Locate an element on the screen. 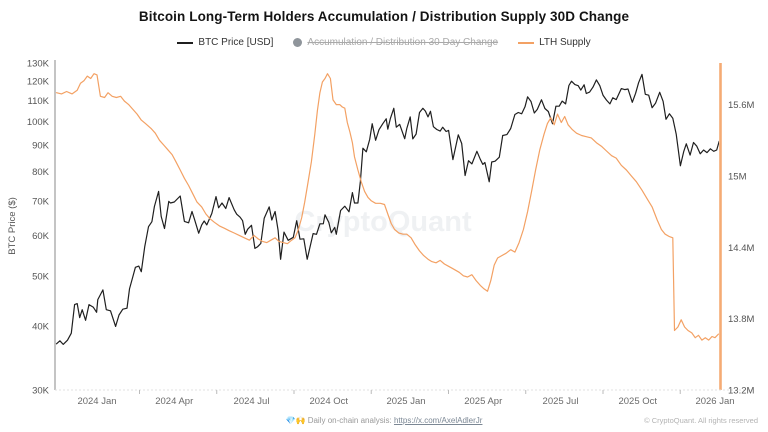  legend-item-lth-supply: LTH Supply is located at coordinates (554, 42).